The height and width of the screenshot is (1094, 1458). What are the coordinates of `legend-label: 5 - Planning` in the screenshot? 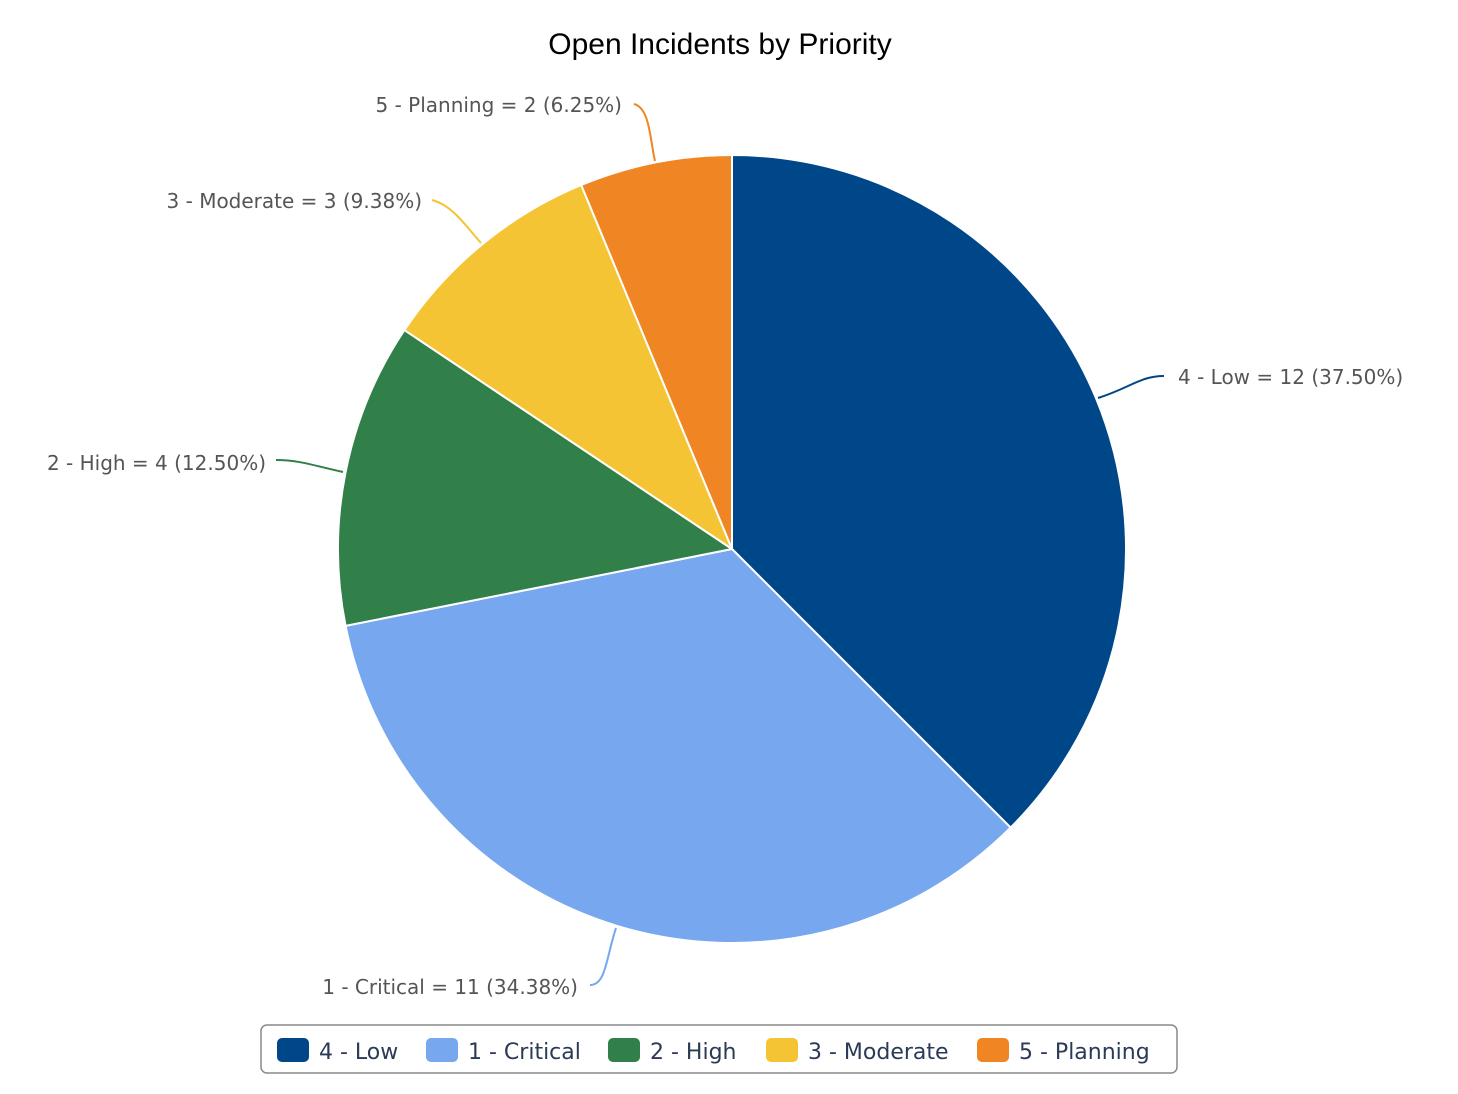 It's located at (1084, 1052).